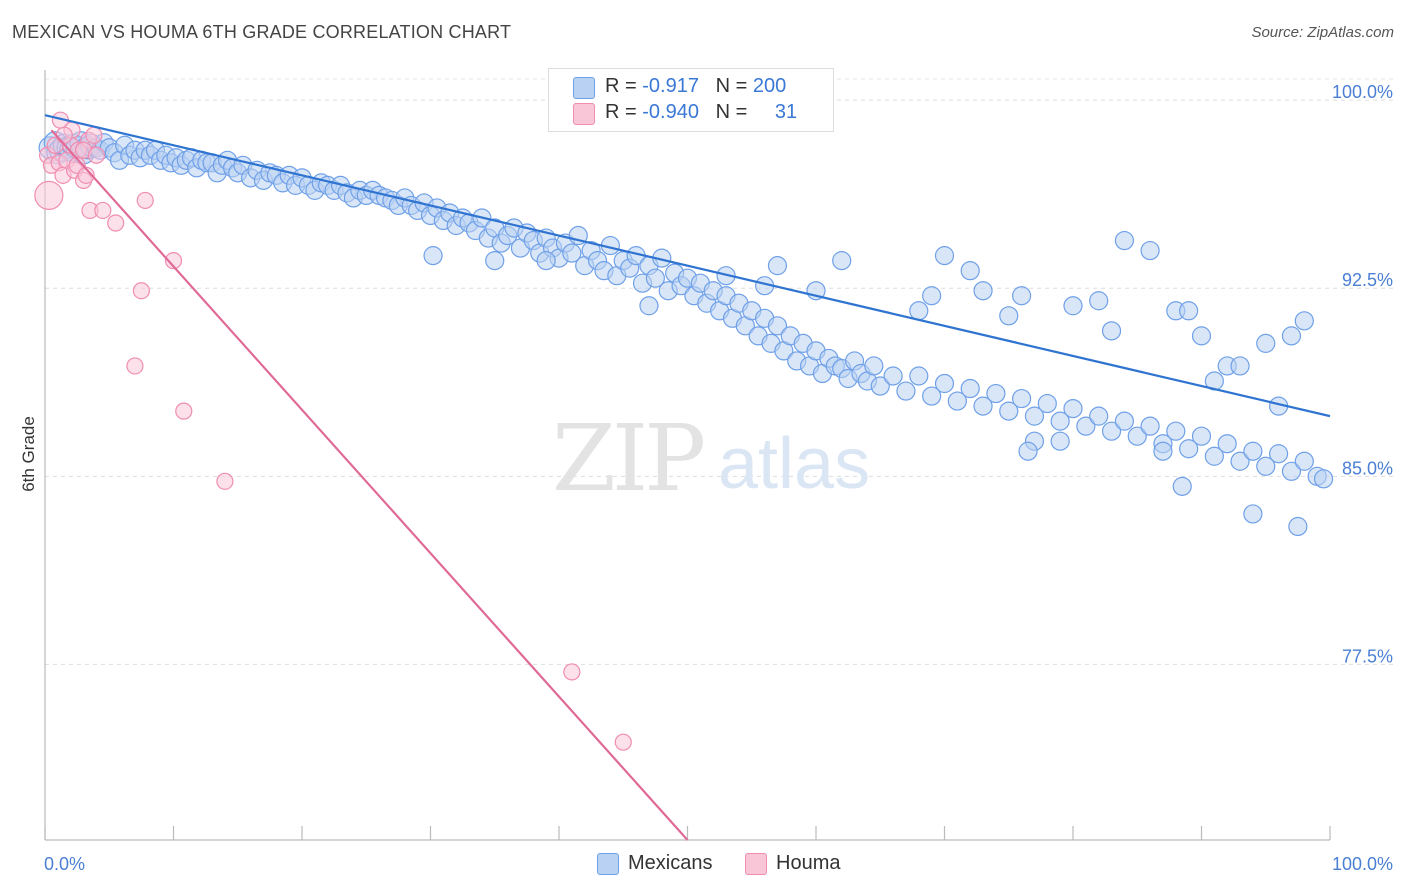  I want to click on houma-swatch, so click(584, 114).